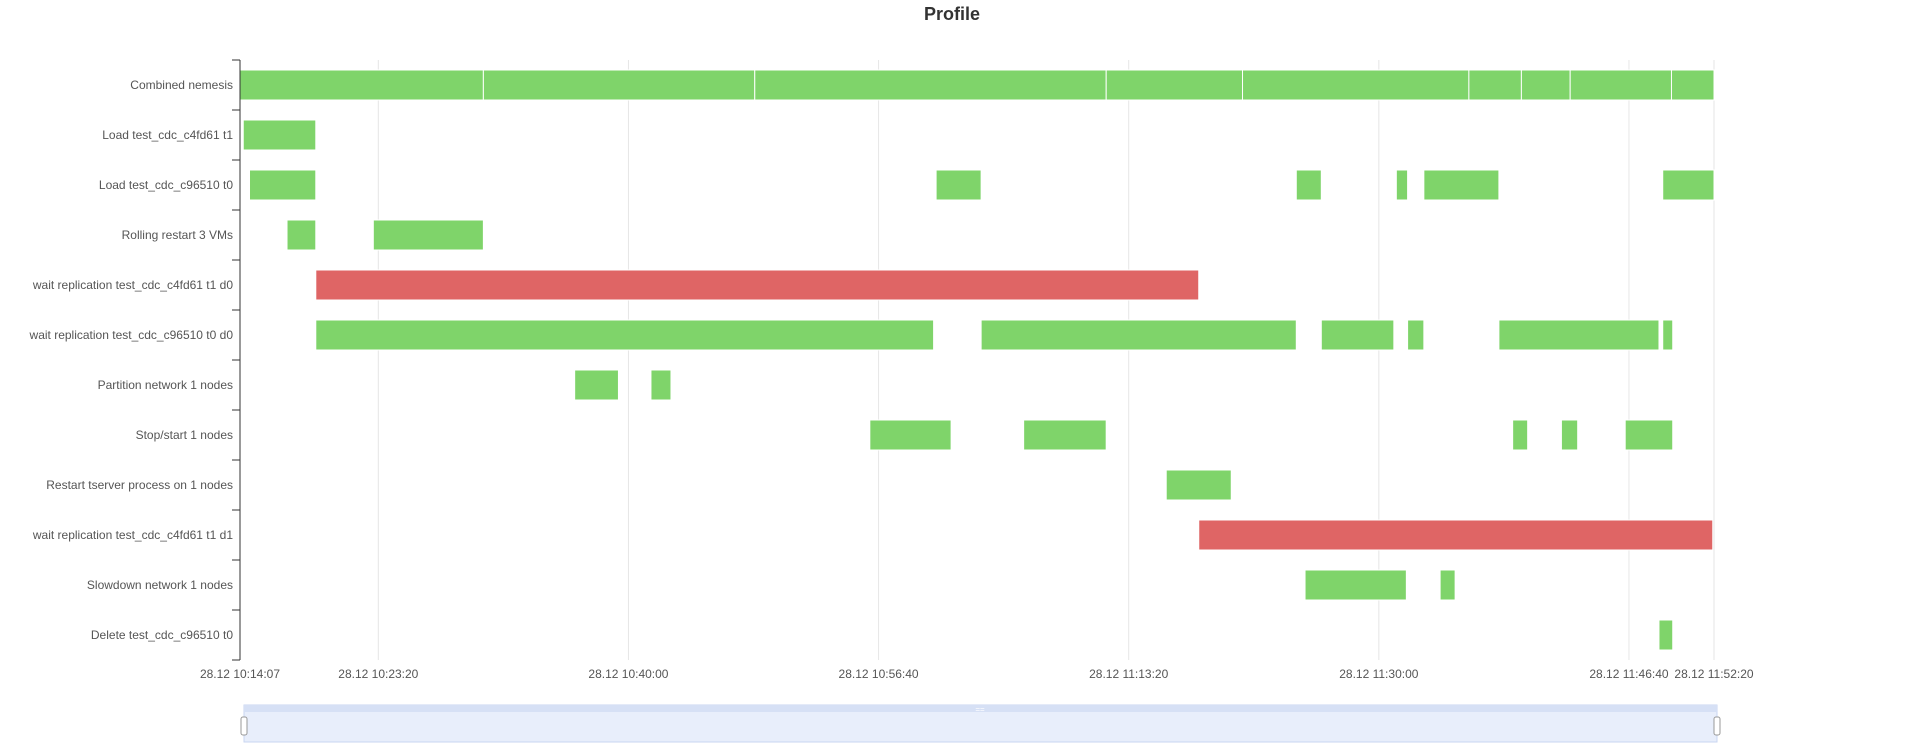  Describe the element at coordinates (244, 726) in the screenshot. I see `navigator-left-handle` at that location.